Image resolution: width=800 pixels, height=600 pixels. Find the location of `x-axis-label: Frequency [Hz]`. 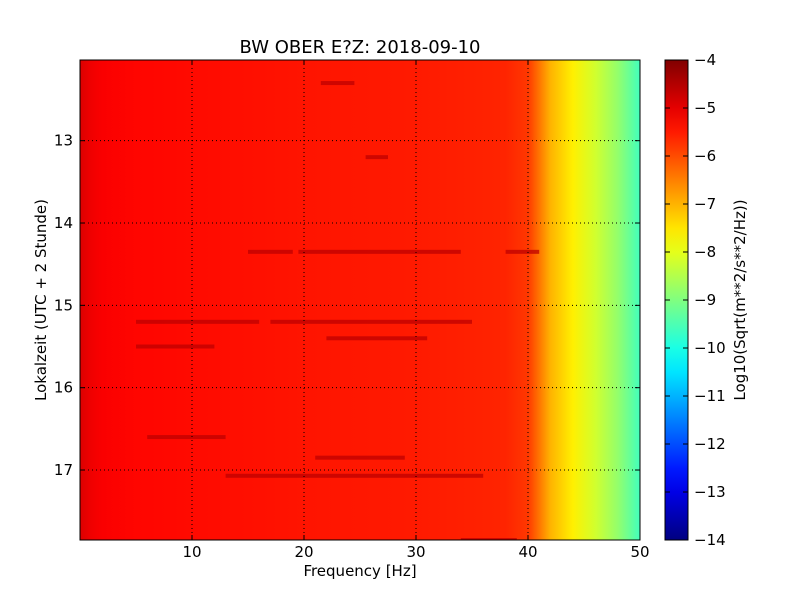

x-axis-label: Frequency [Hz] is located at coordinates (359, 571).